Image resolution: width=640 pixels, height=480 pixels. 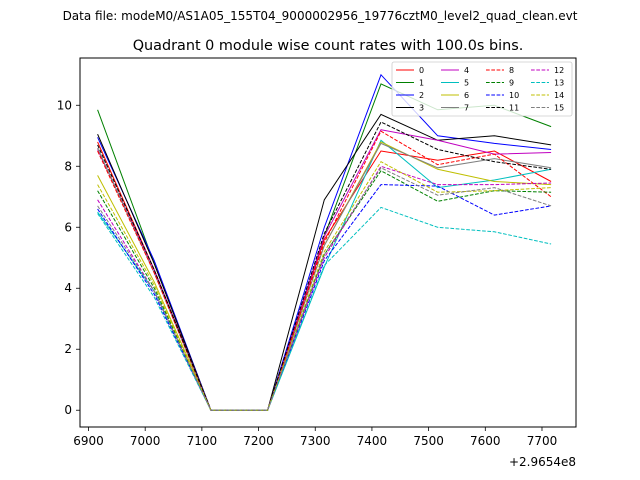 I want to click on x-tick-label: 7300, so click(x=315, y=441).